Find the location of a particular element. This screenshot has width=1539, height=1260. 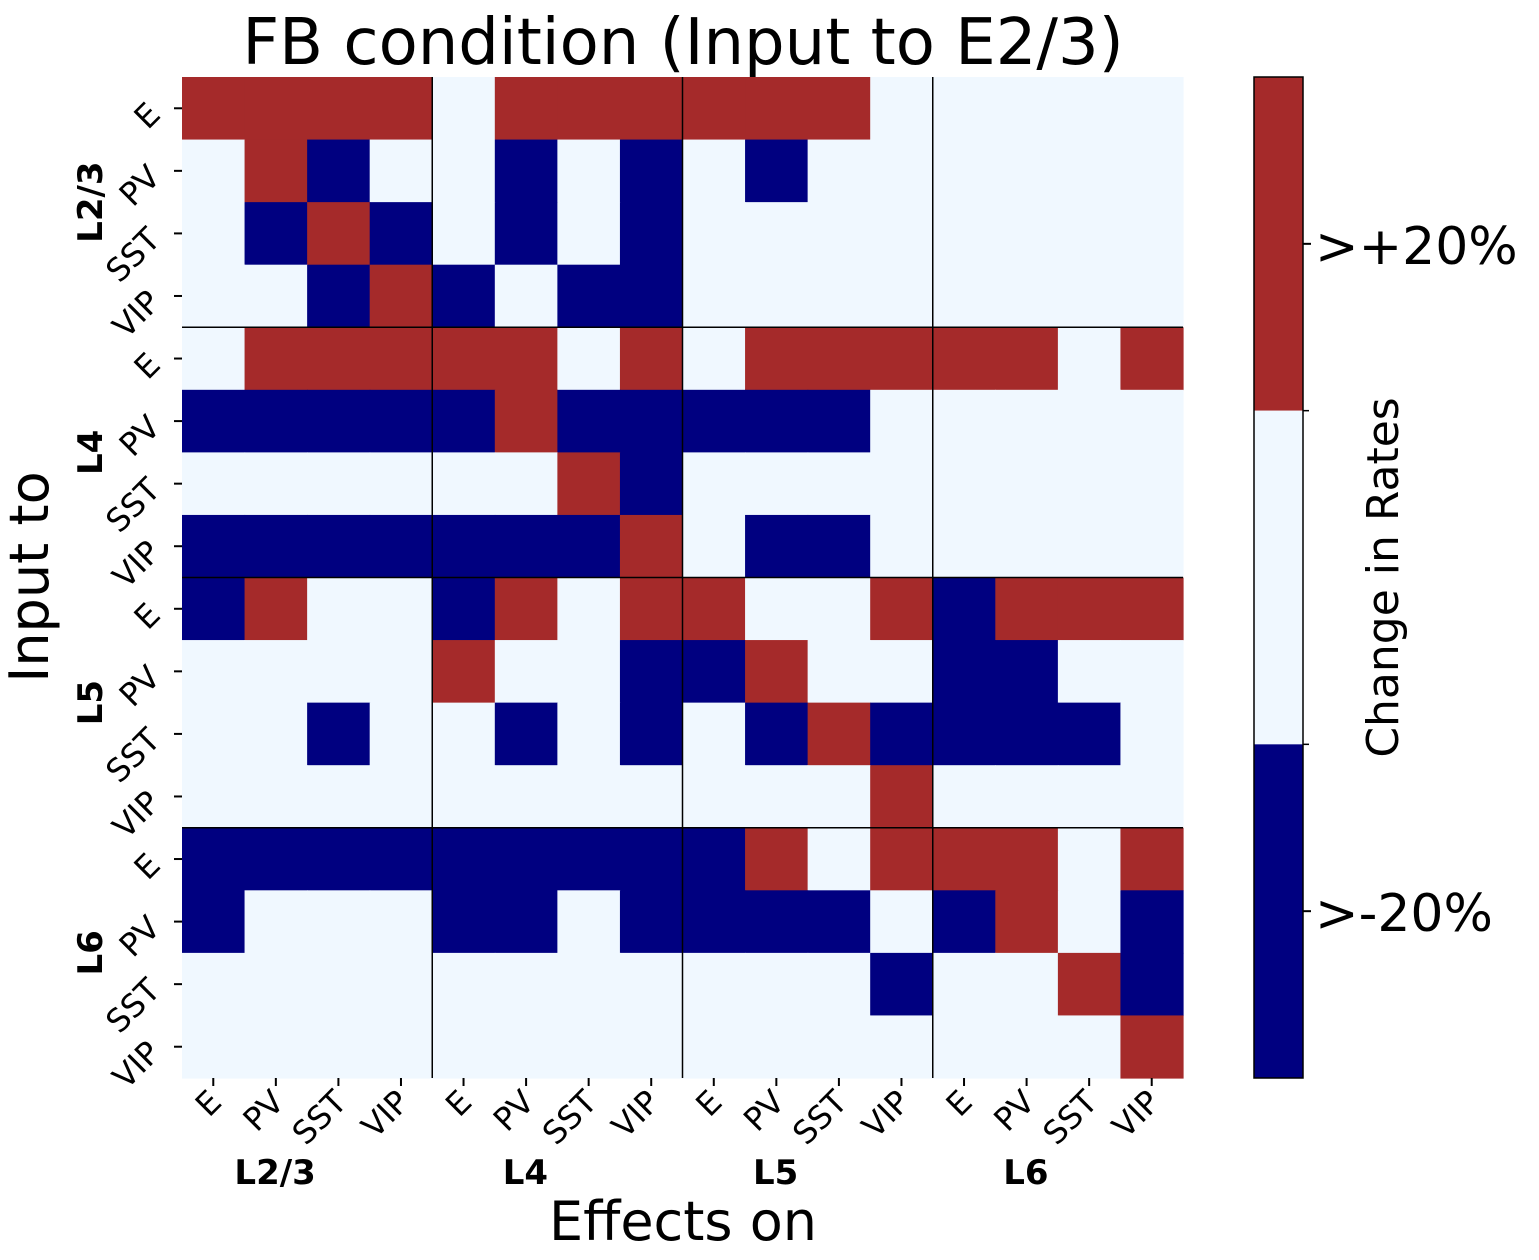

colorbar-tick-label: >-20% is located at coordinates (1404, 914).